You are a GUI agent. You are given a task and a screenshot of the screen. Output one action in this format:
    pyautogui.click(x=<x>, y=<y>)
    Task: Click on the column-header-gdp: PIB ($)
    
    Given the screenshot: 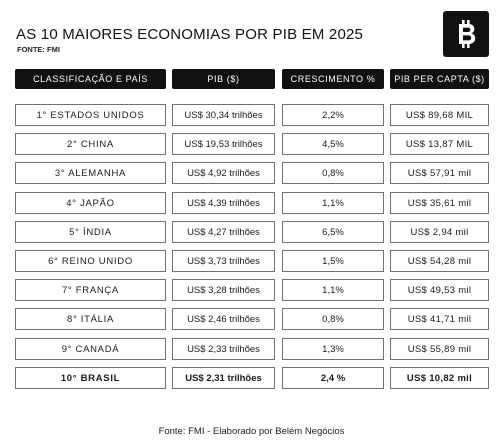 What is the action you would take?
    pyautogui.click(x=223, y=79)
    